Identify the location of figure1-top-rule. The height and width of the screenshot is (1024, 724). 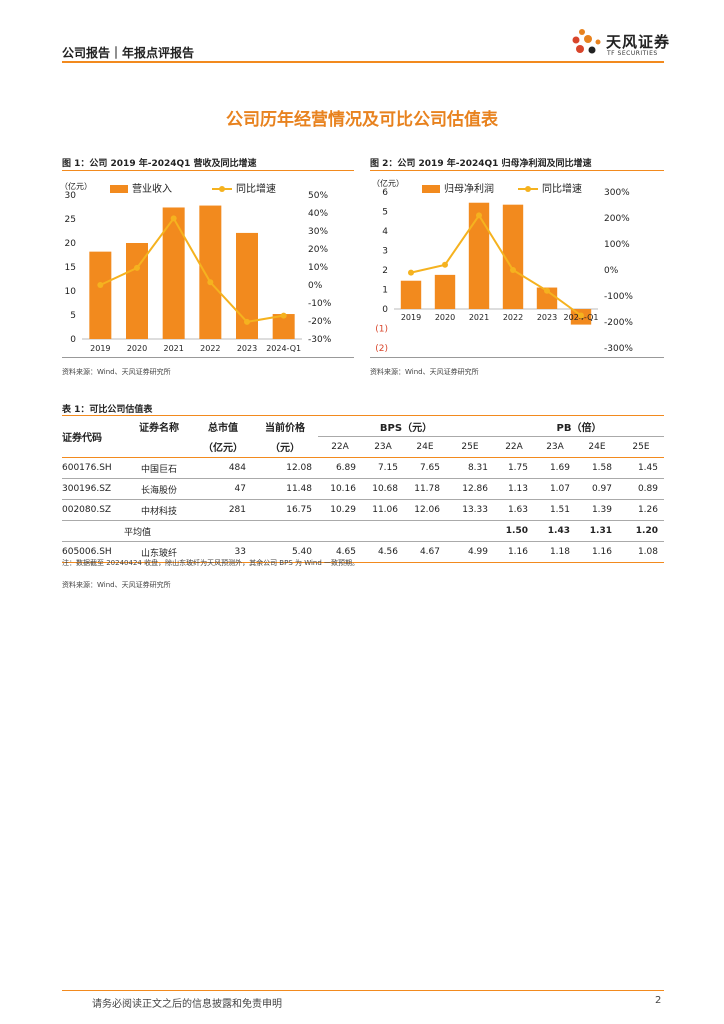
(208, 170).